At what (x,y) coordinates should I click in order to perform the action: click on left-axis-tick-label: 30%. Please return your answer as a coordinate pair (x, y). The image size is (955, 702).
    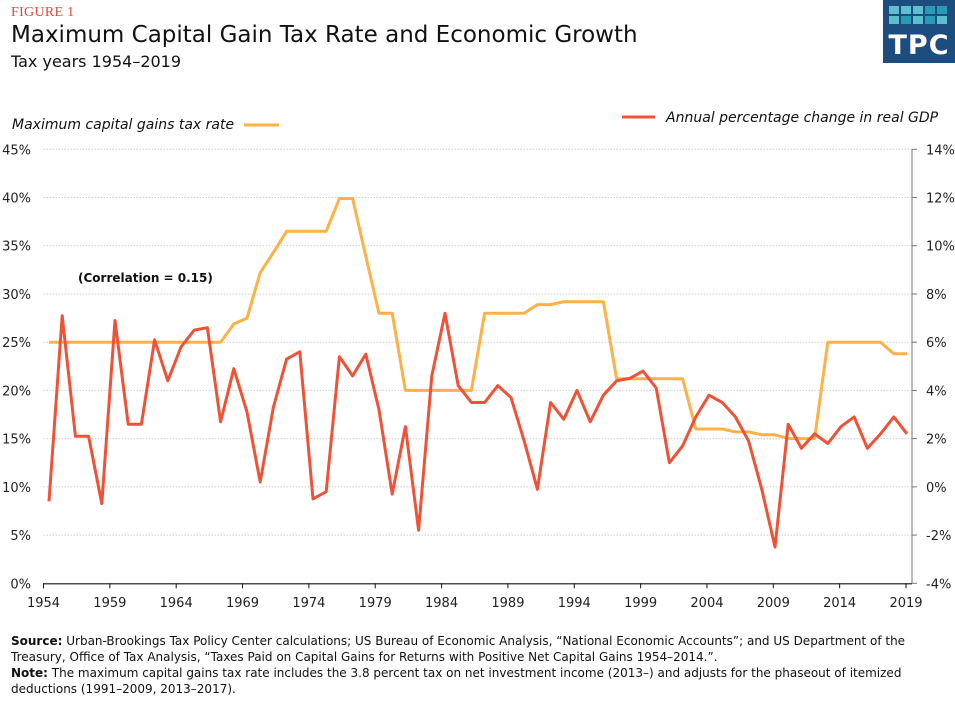
    Looking at the image, I should click on (16, 295).